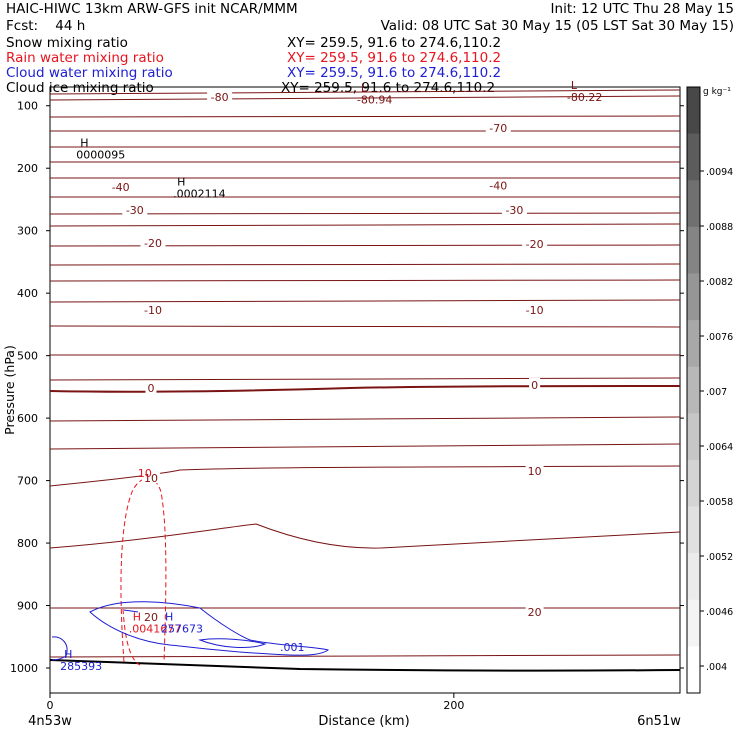 The width and height of the screenshot is (740, 740). What do you see at coordinates (27, 481) in the screenshot?
I see `y-tick-label: 700` at bounding box center [27, 481].